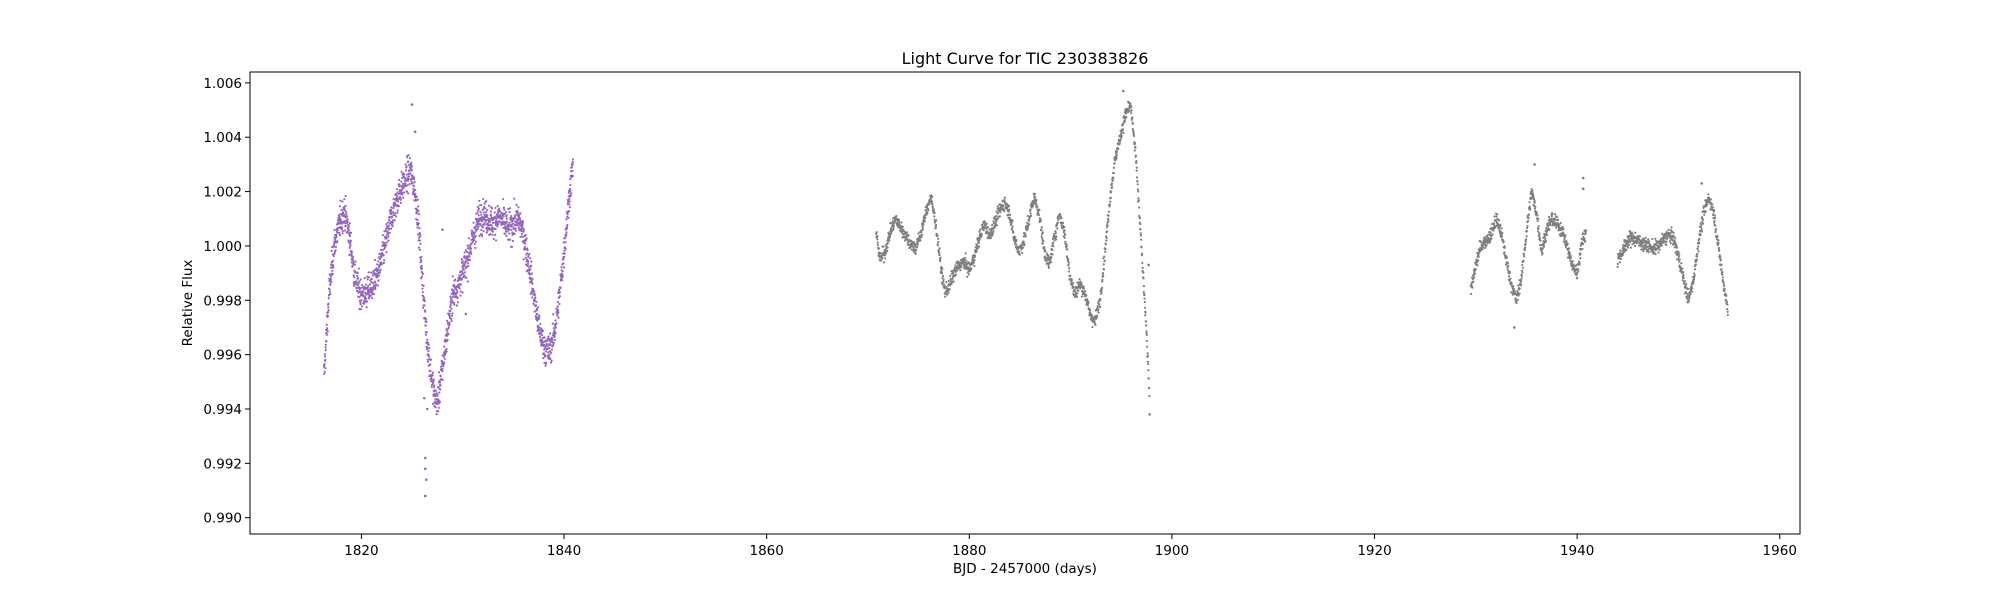  What do you see at coordinates (222, 464) in the screenshot?
I see `y-tick-label: 0.992` at bounding box center [222, 464].